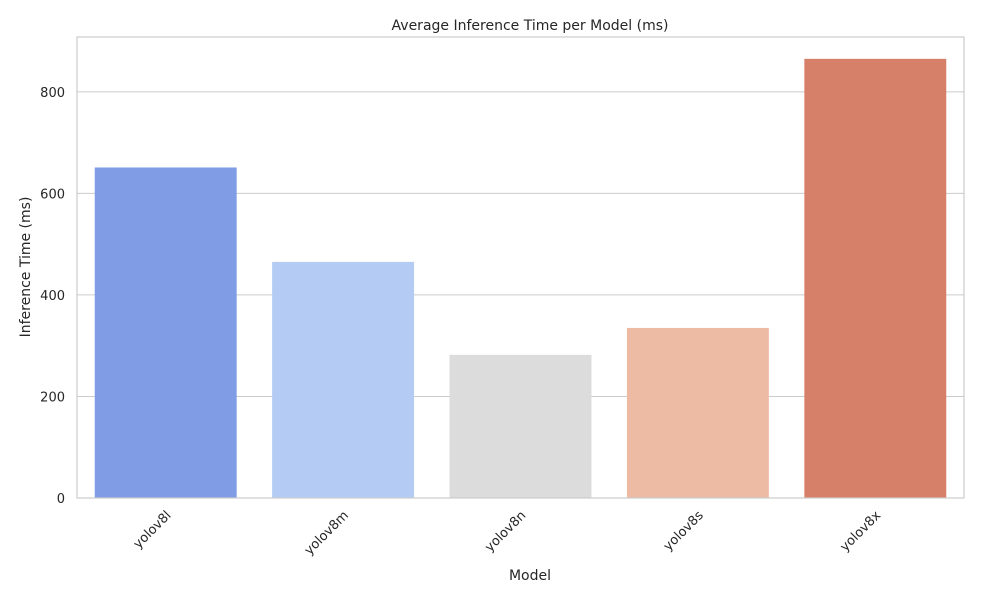 The height and width of the screenshot is (600, 1000). Describe the element at coordinates (875, 278) in the screenshot. I see `bar-yolov8x` at that location.